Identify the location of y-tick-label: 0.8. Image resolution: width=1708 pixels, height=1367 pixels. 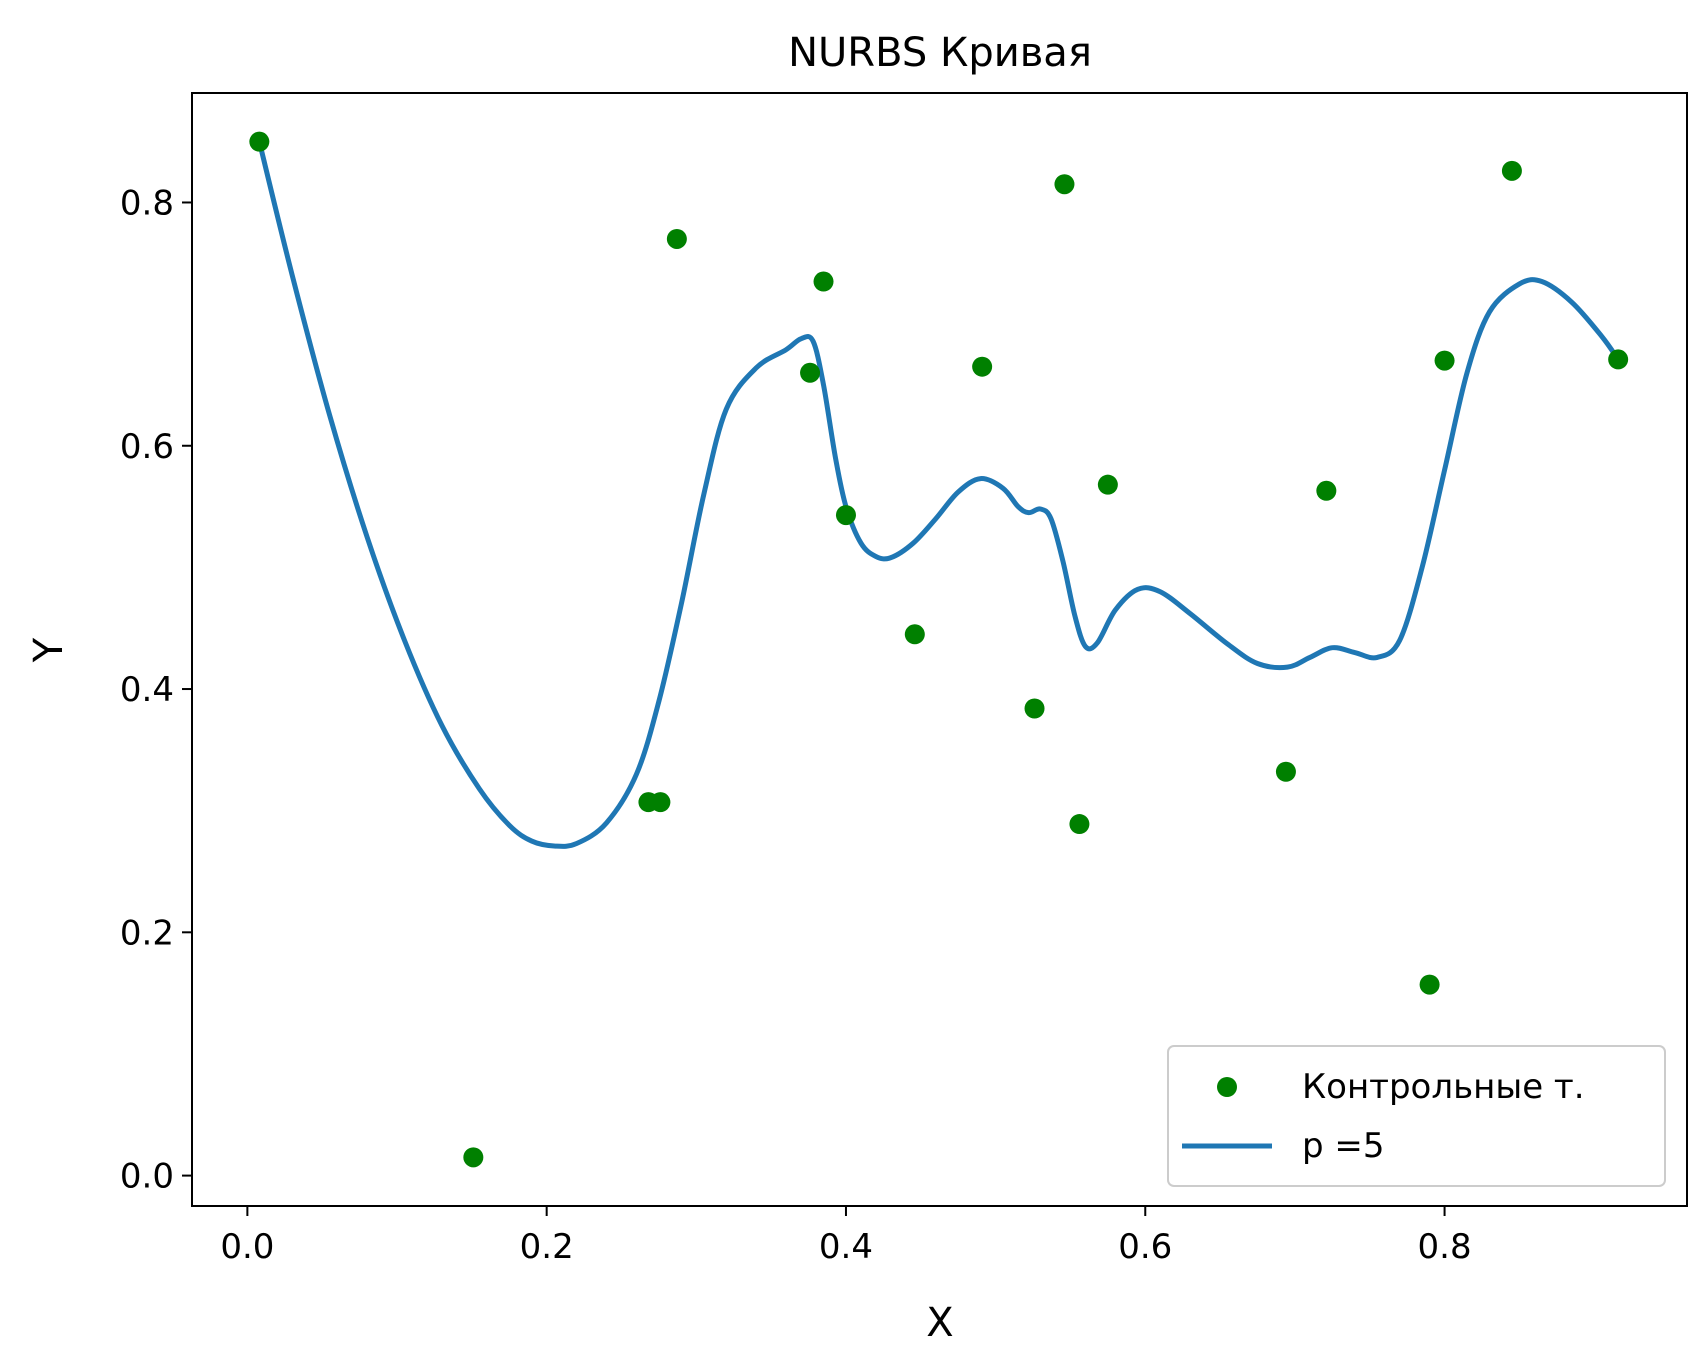
(147, 203).